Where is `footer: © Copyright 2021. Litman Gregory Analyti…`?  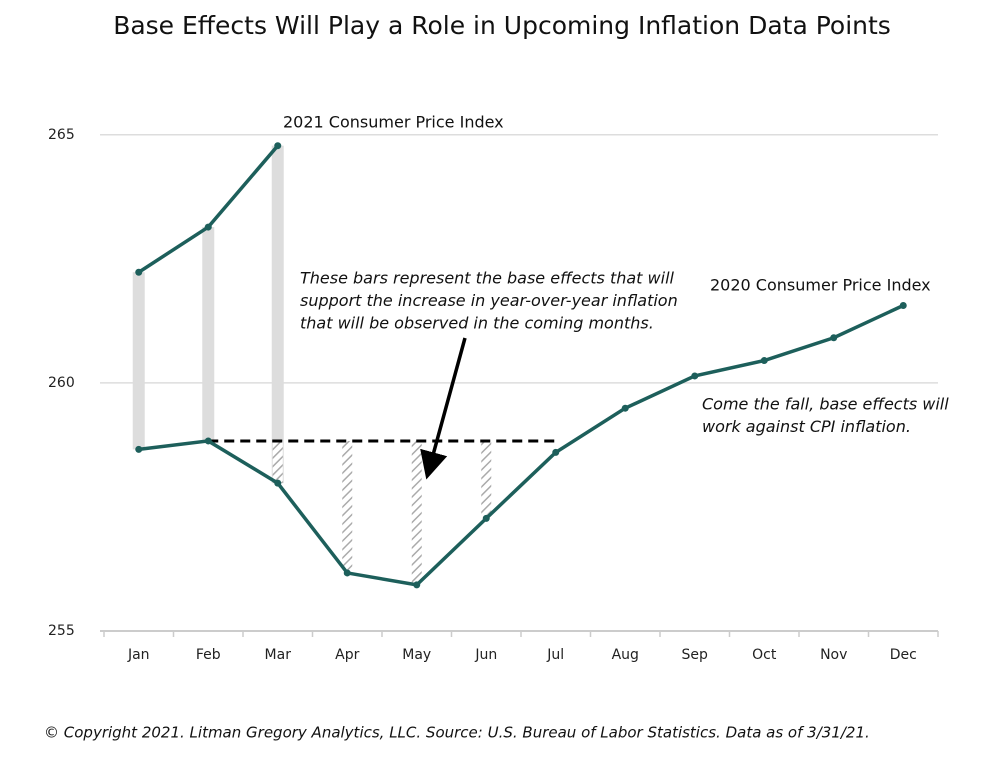 footer: © Copyright 2021. Litman Gregory Analyti… is located at coordinates (457, 733).